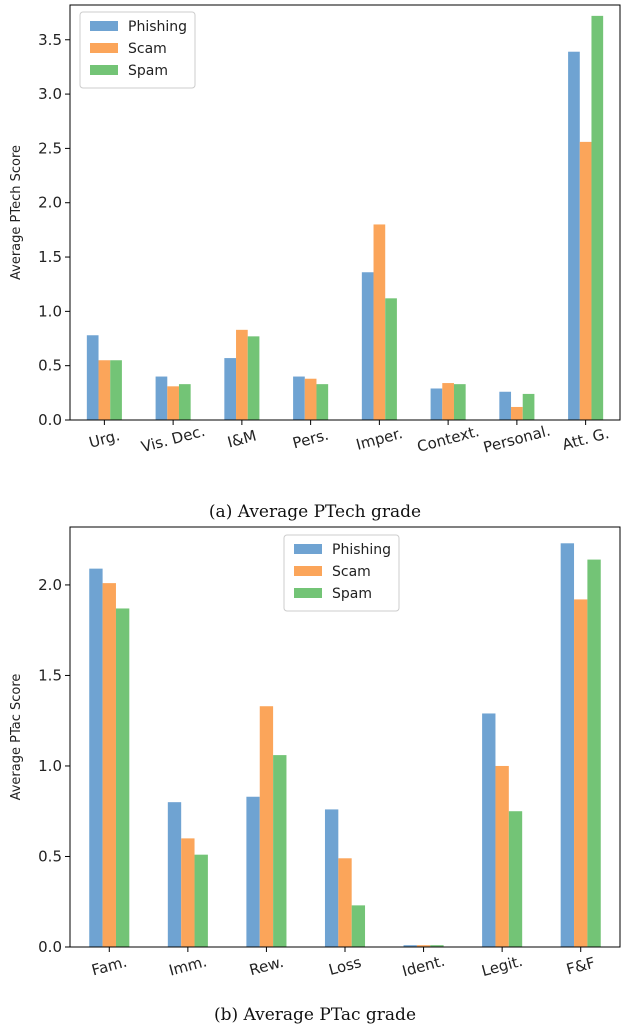  Describe the element at coordinates (345, 966) in the screenshot. I see `x-tick-label: Loss` at that location.